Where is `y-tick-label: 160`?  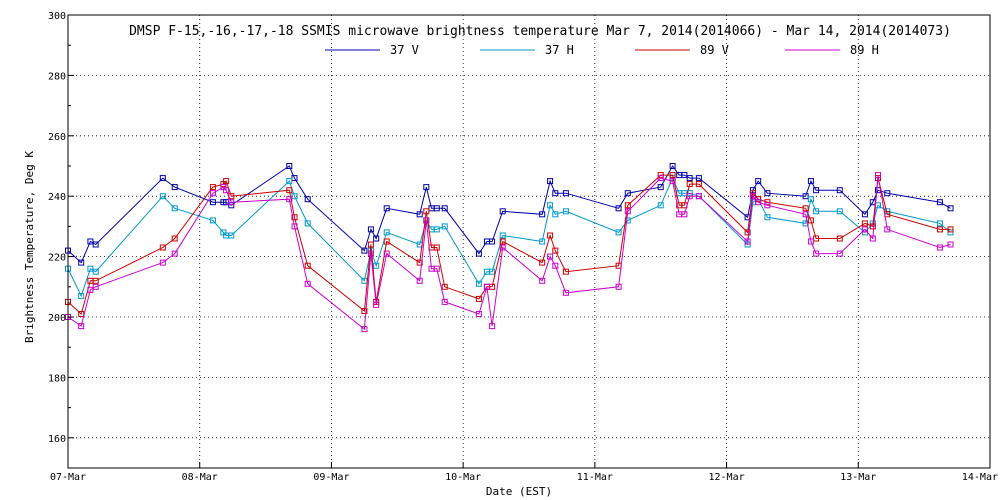
y-tick-label: 160 is located at coordinates (57, 439).